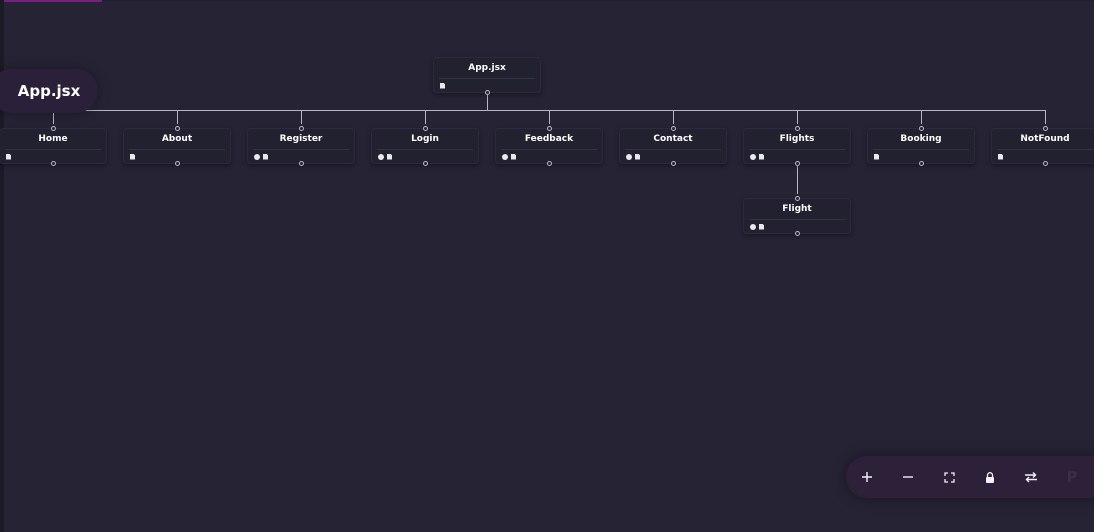 Image resolution: width=1094 pixels, height=532 pixels. I want to click on file-name-label: App.jsx, so click(49, 91).